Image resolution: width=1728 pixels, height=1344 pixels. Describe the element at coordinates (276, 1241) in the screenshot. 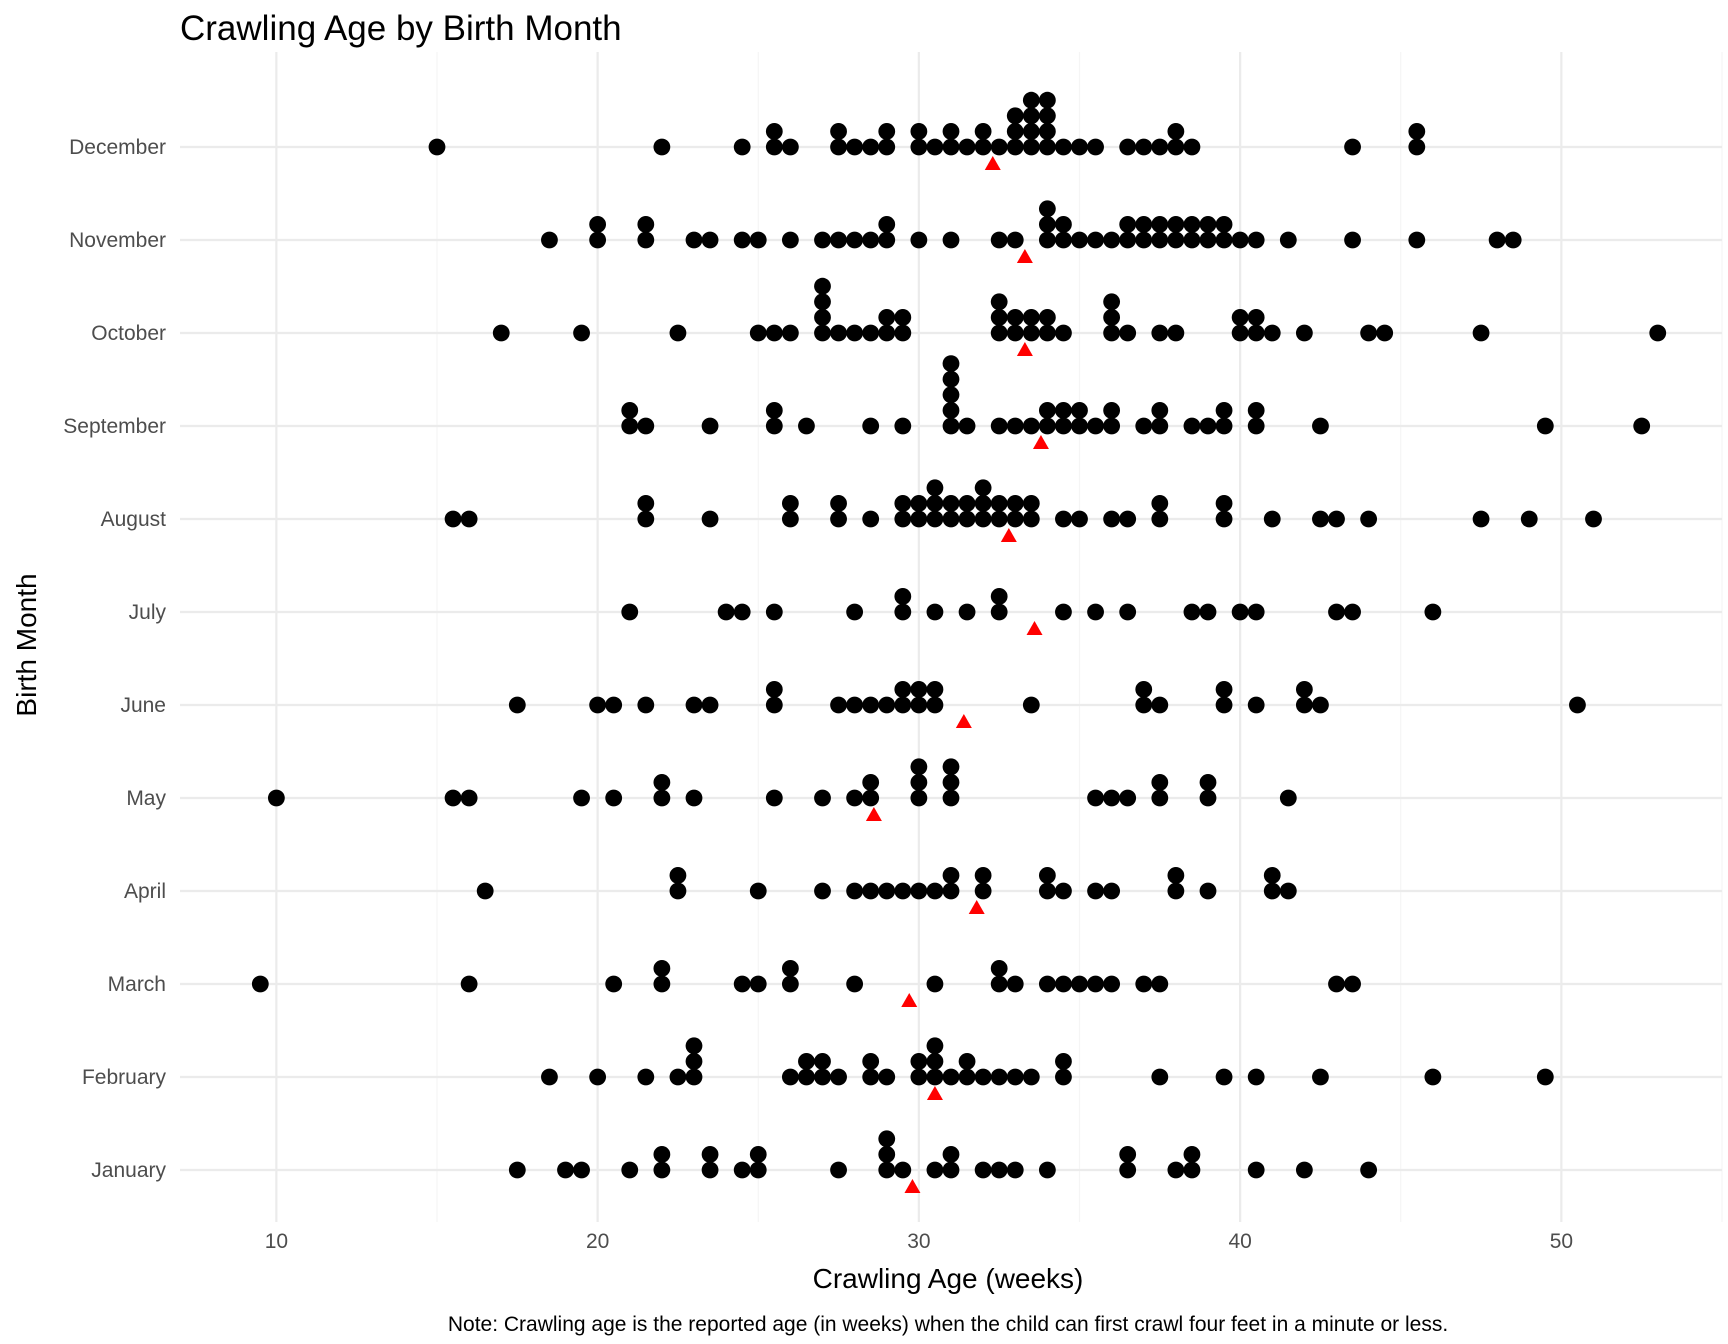

I see `x-tick-label: 10` at that location.